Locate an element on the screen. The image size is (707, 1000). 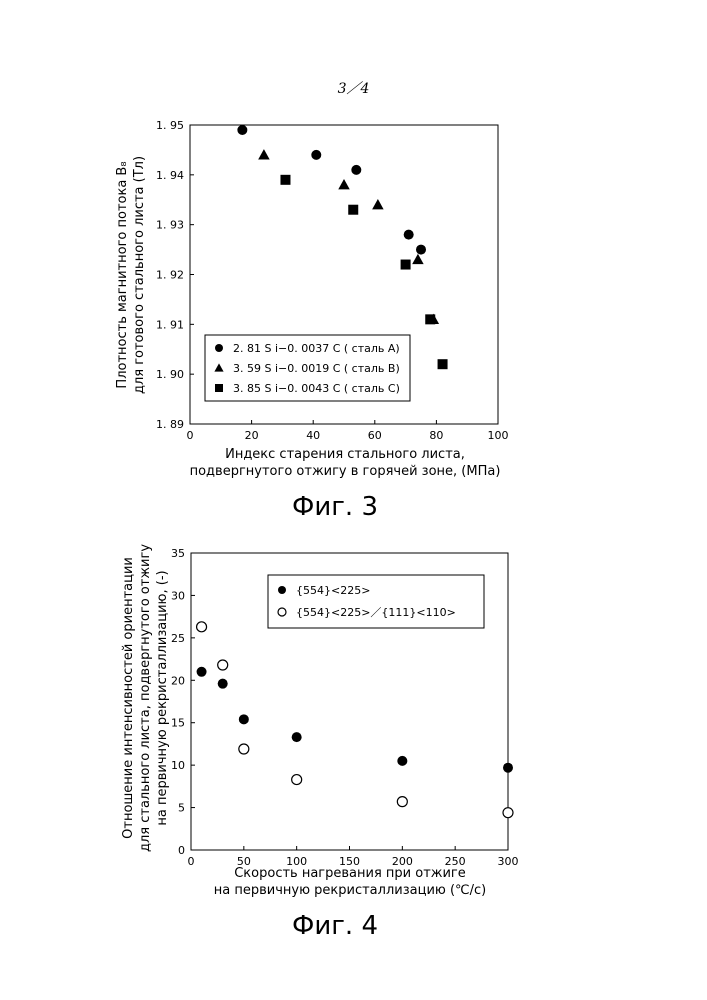
x-tick-label: 40 is located at coordinates (313, 435).